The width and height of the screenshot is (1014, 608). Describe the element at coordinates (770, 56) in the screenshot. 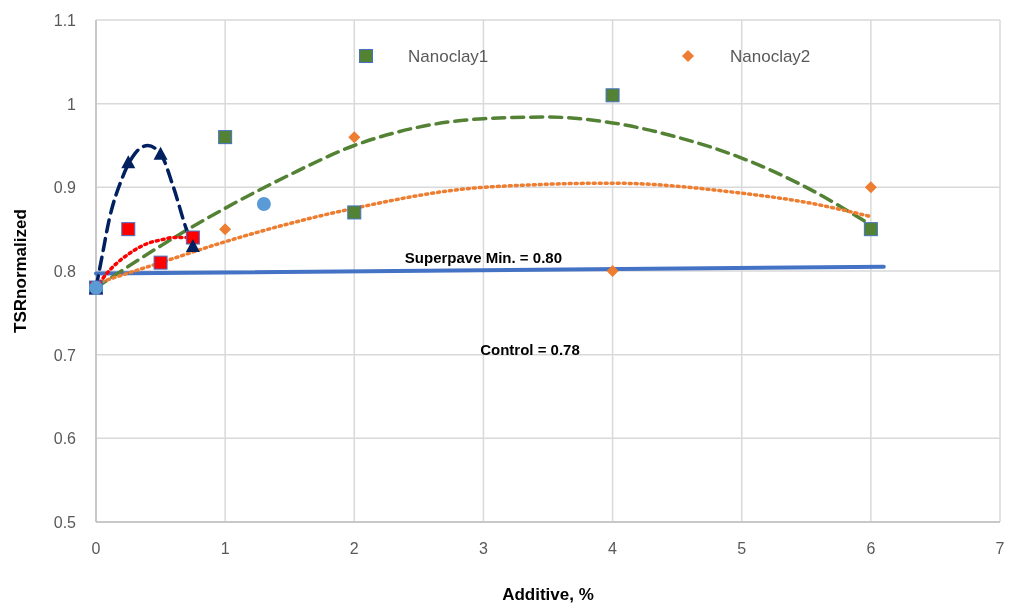

I see `legend-label: Nanoclay2` at that location.